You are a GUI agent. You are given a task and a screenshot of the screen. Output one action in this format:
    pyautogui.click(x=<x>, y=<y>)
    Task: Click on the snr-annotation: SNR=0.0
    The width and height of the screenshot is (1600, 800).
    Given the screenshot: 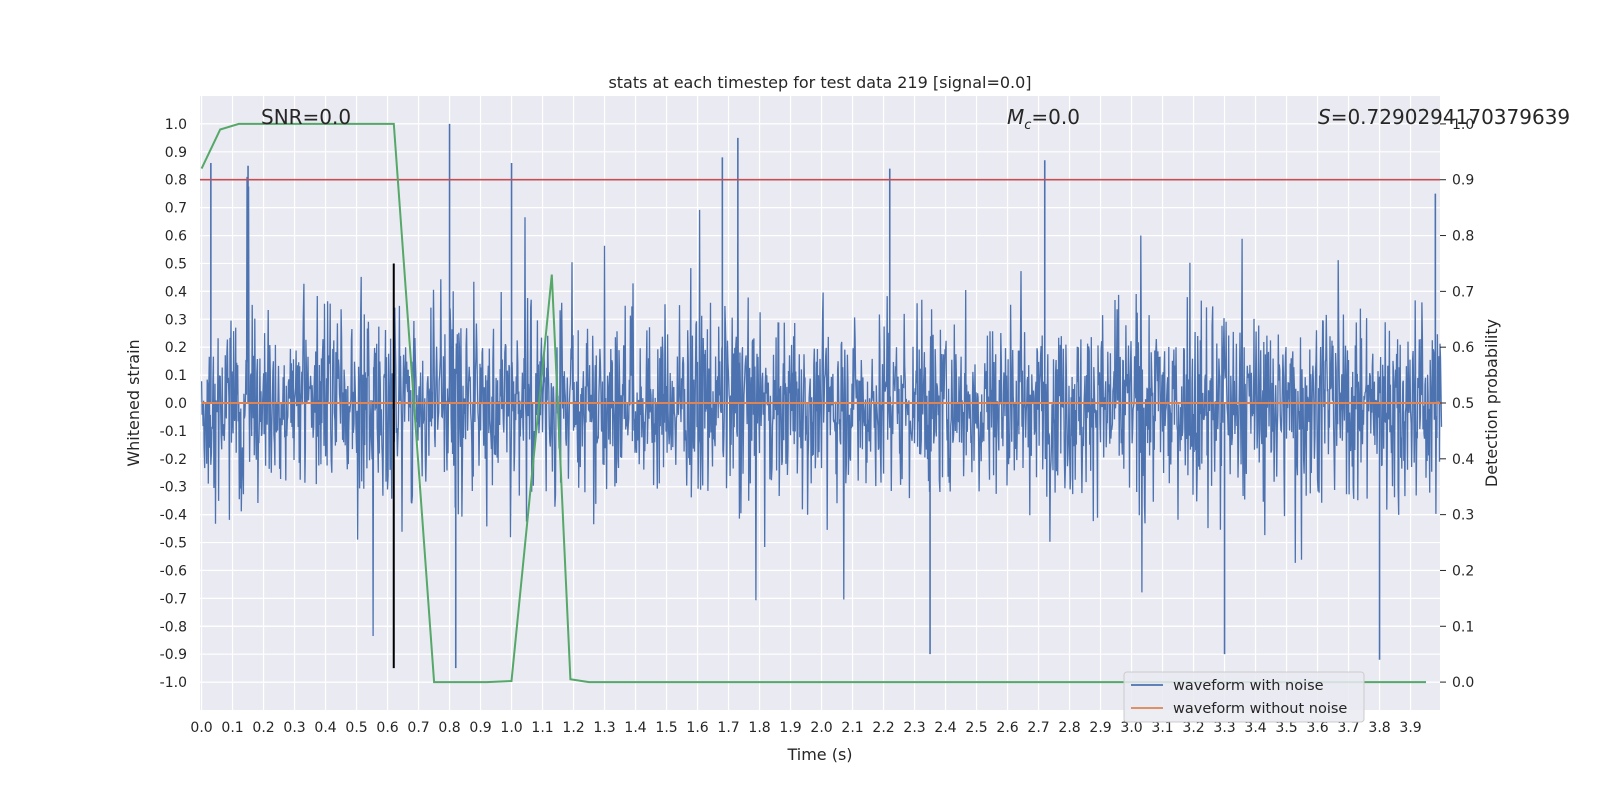 What is the action you would take?
    pyautogui.click(x=306, y=117)
    